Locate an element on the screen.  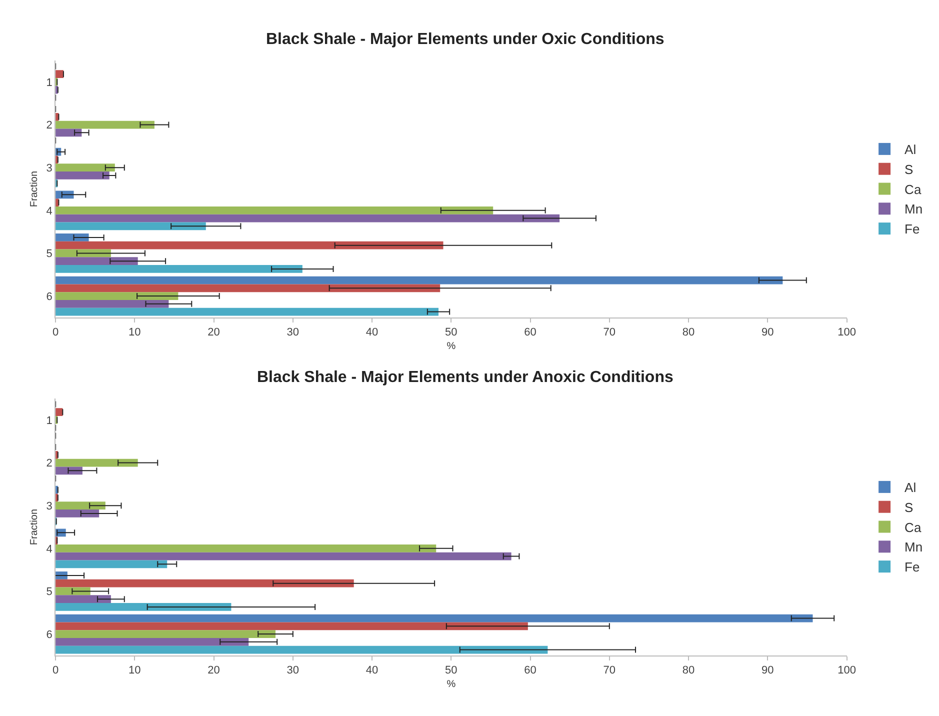
chart-title: Black Shale - Major Elements under Anoxic Conditions is located at coordinates (465, 377).